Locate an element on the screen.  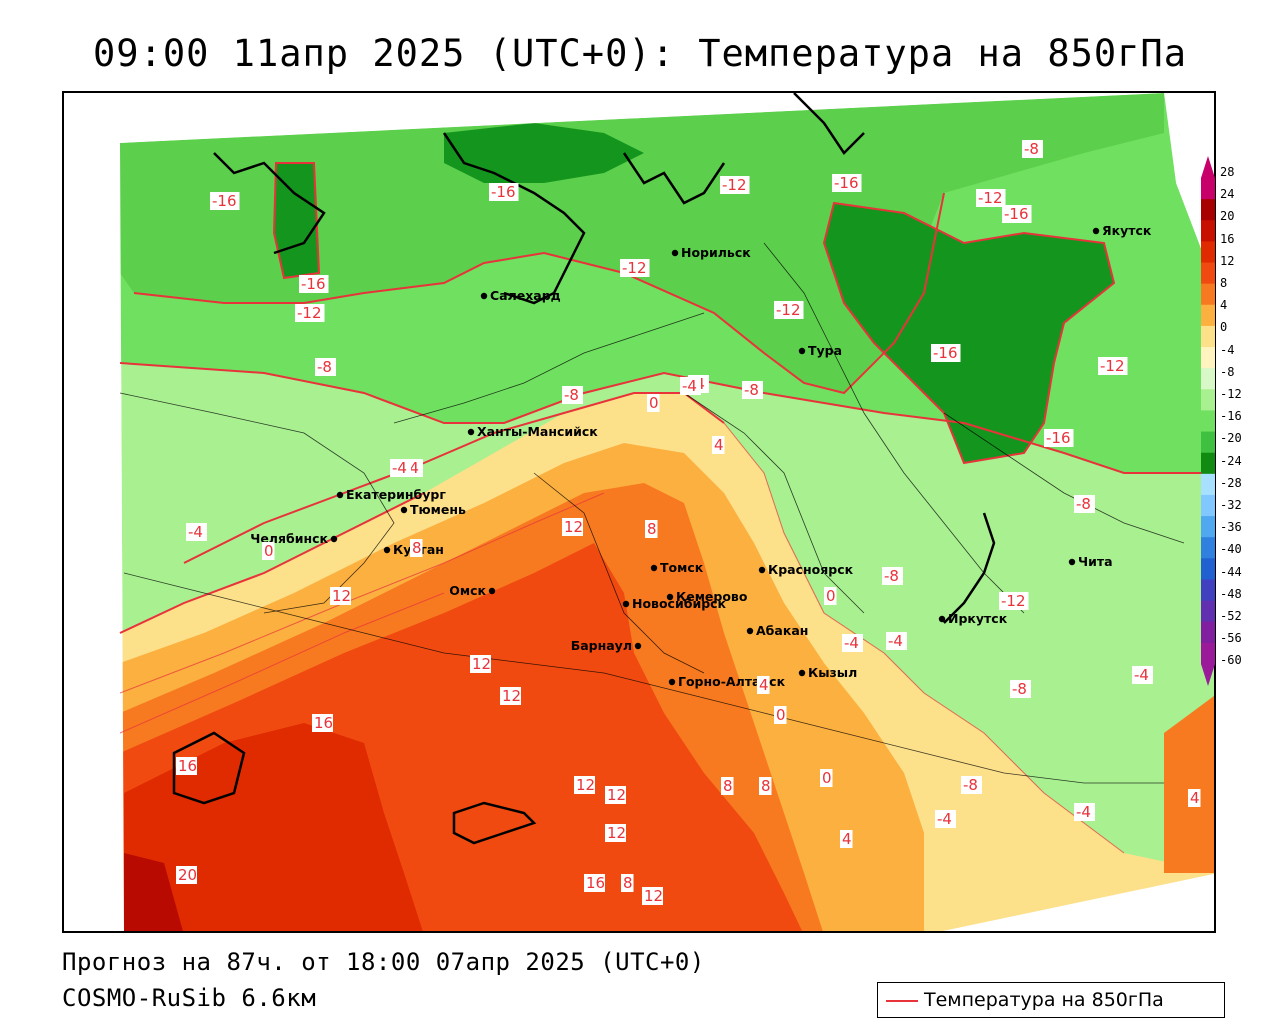
isotherm-label: 8 is located at coordinates (651, 529).